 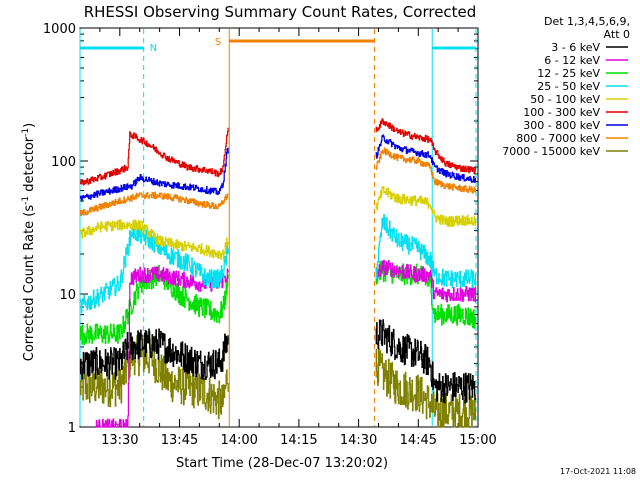 I want to click on legend-header-detectors: Det 1,3,4,5,6,9,, so click(x=587, y=21).